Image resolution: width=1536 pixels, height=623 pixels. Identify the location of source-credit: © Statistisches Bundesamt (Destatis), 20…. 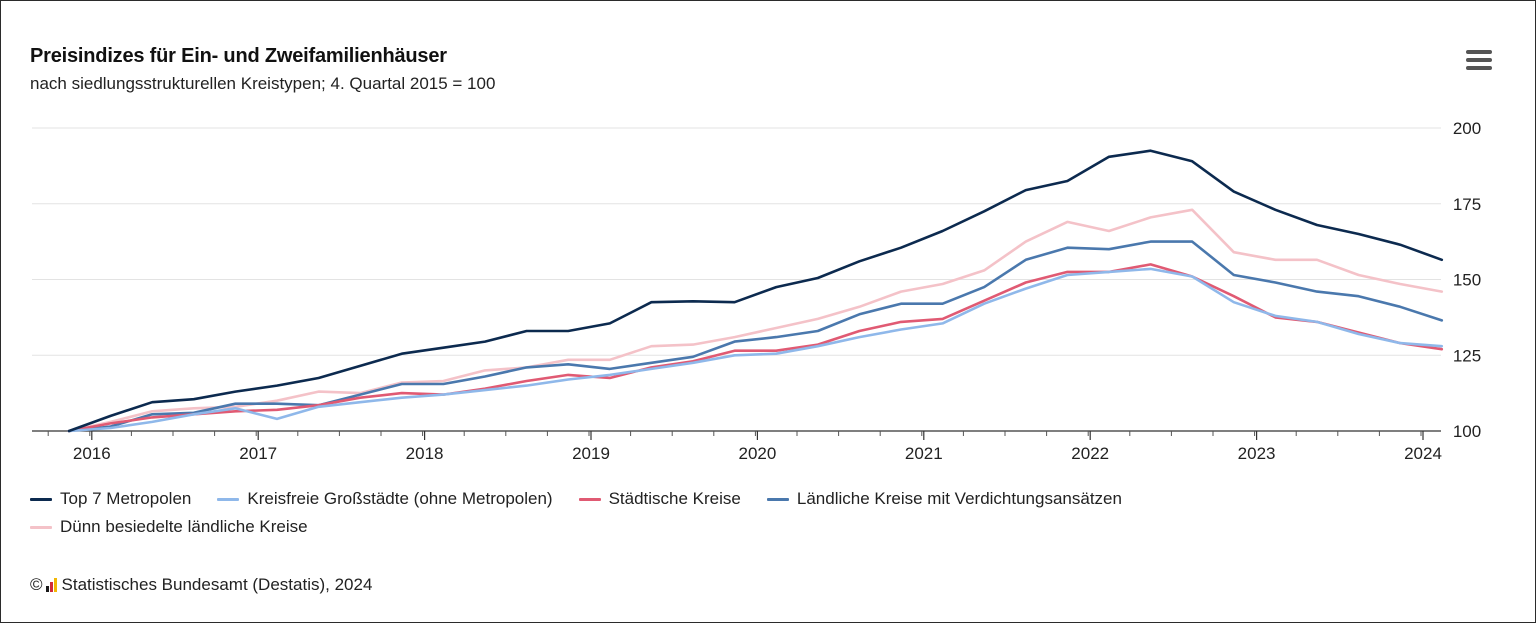
(201, 585).